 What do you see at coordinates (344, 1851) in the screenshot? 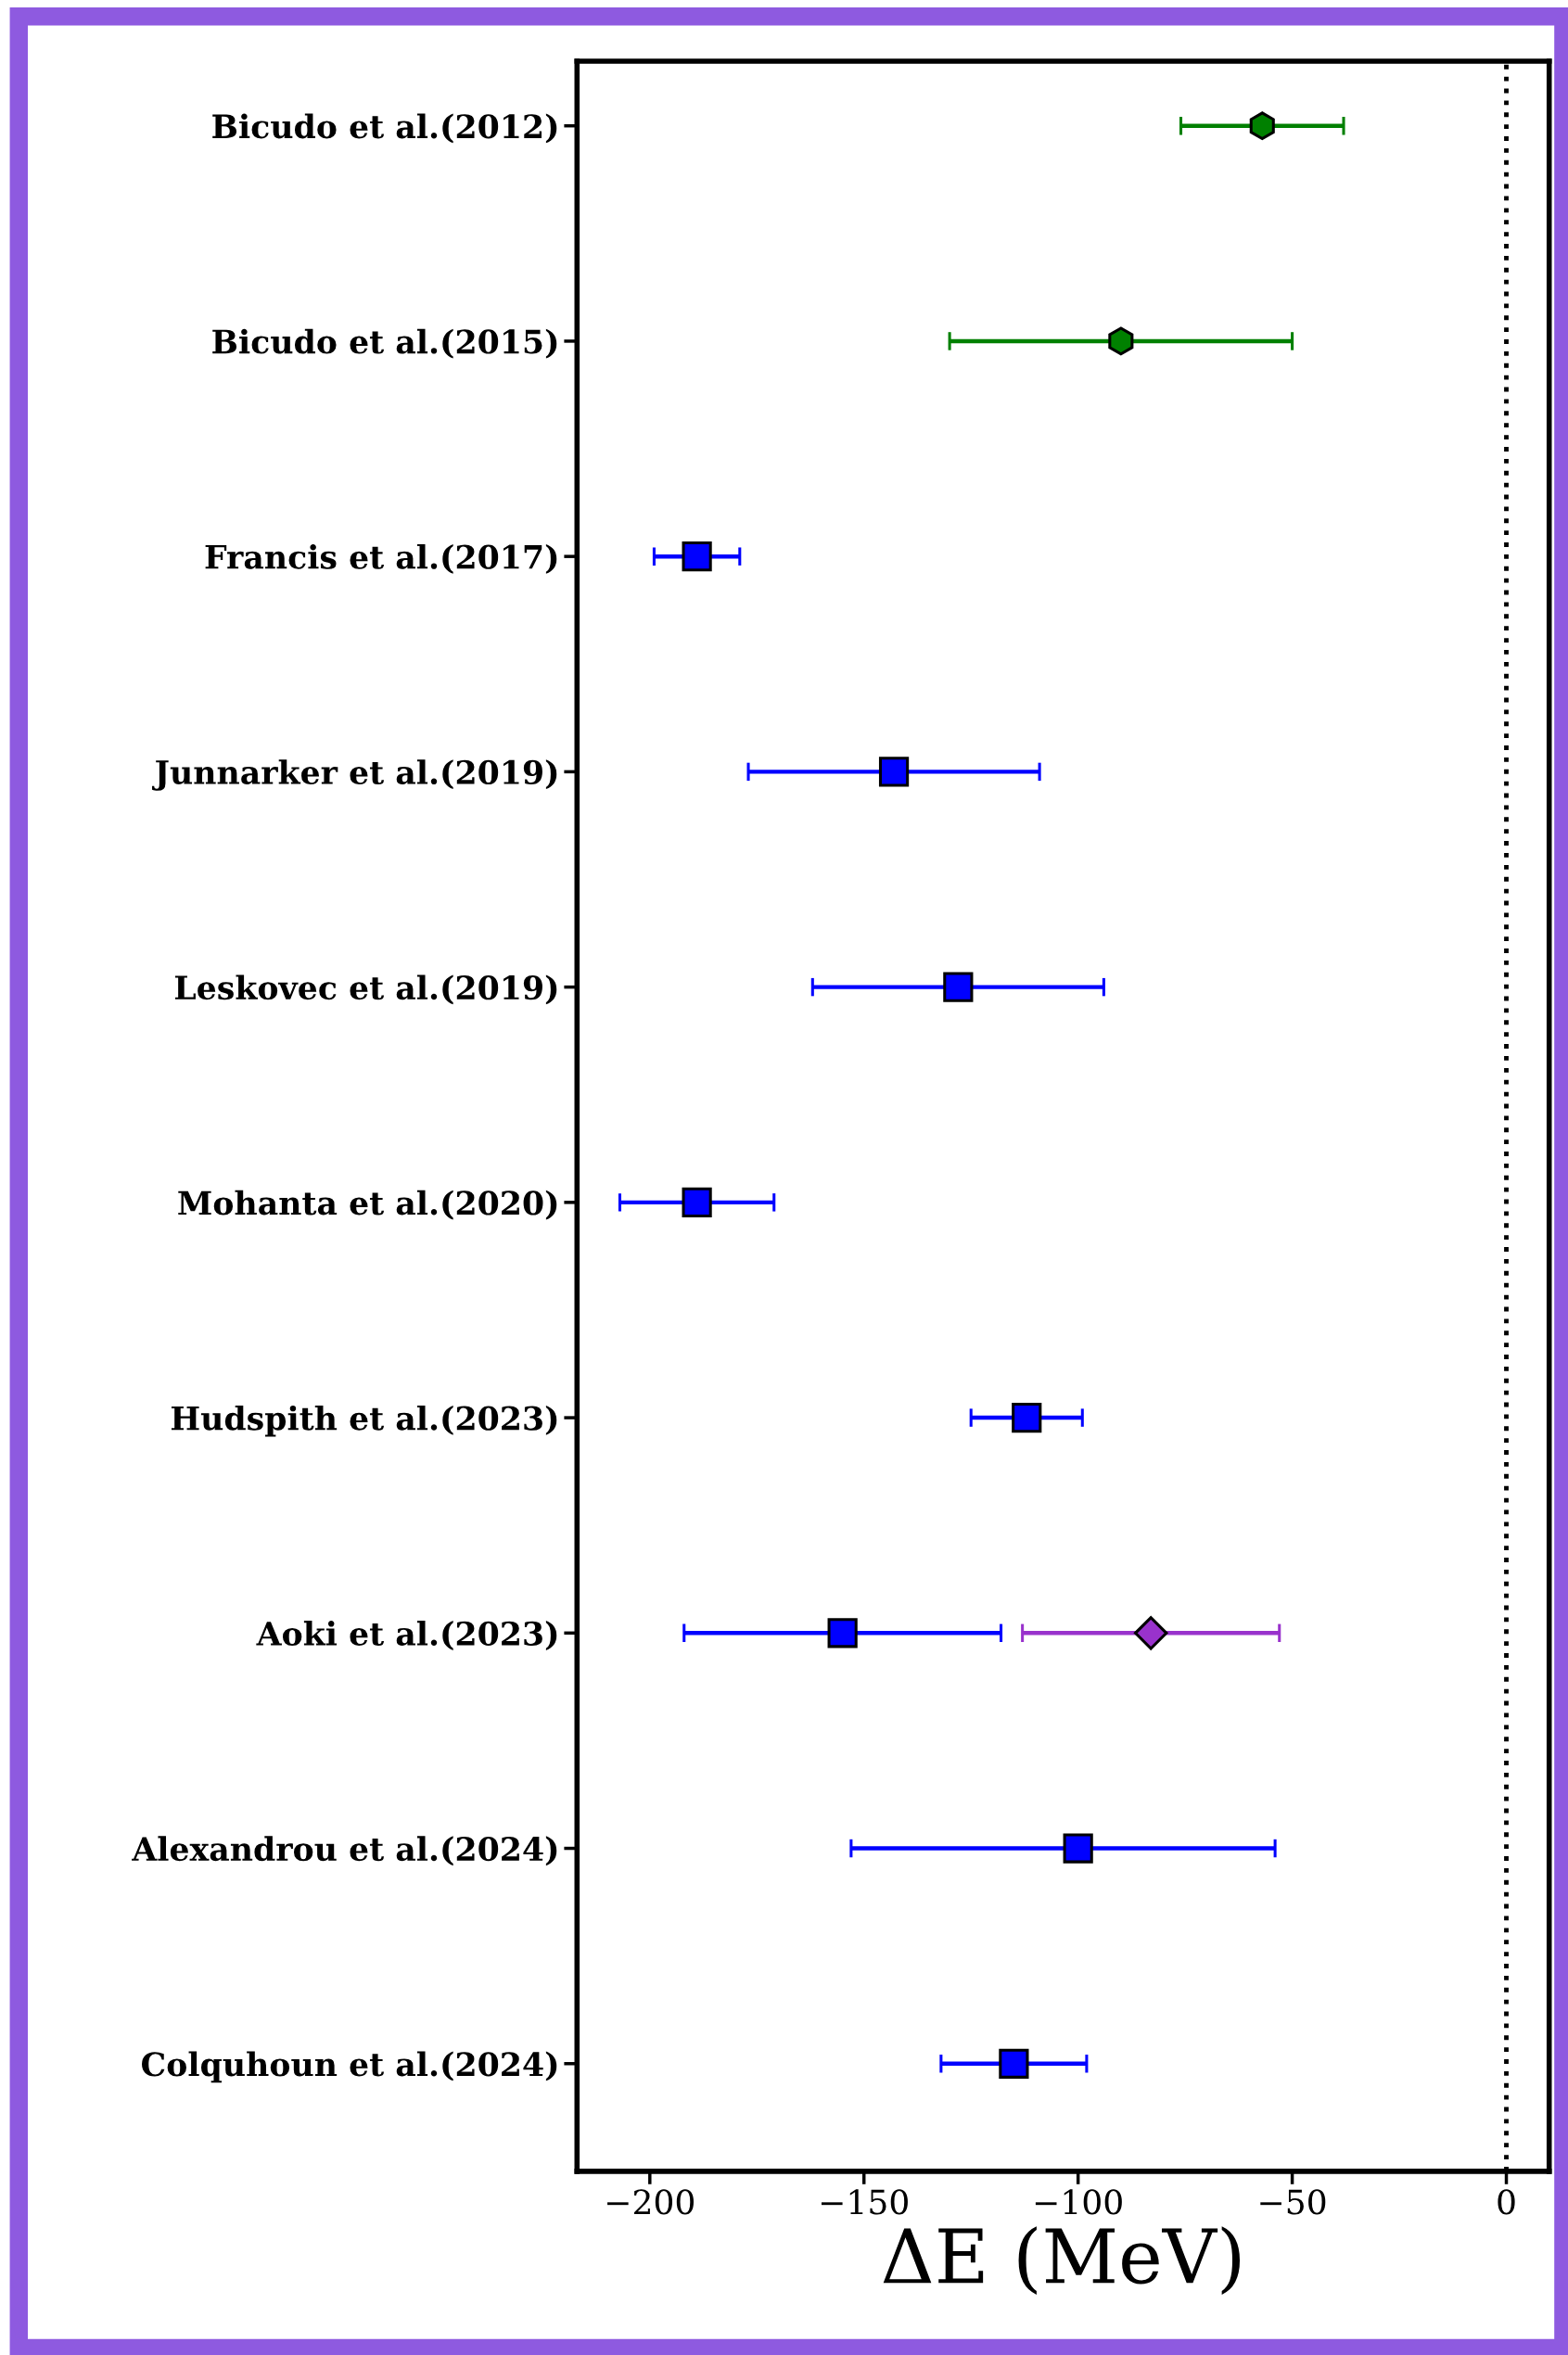
I see `y-tick-label: Alexandrou et al.(2024)` at bounding box center [344, 1851].